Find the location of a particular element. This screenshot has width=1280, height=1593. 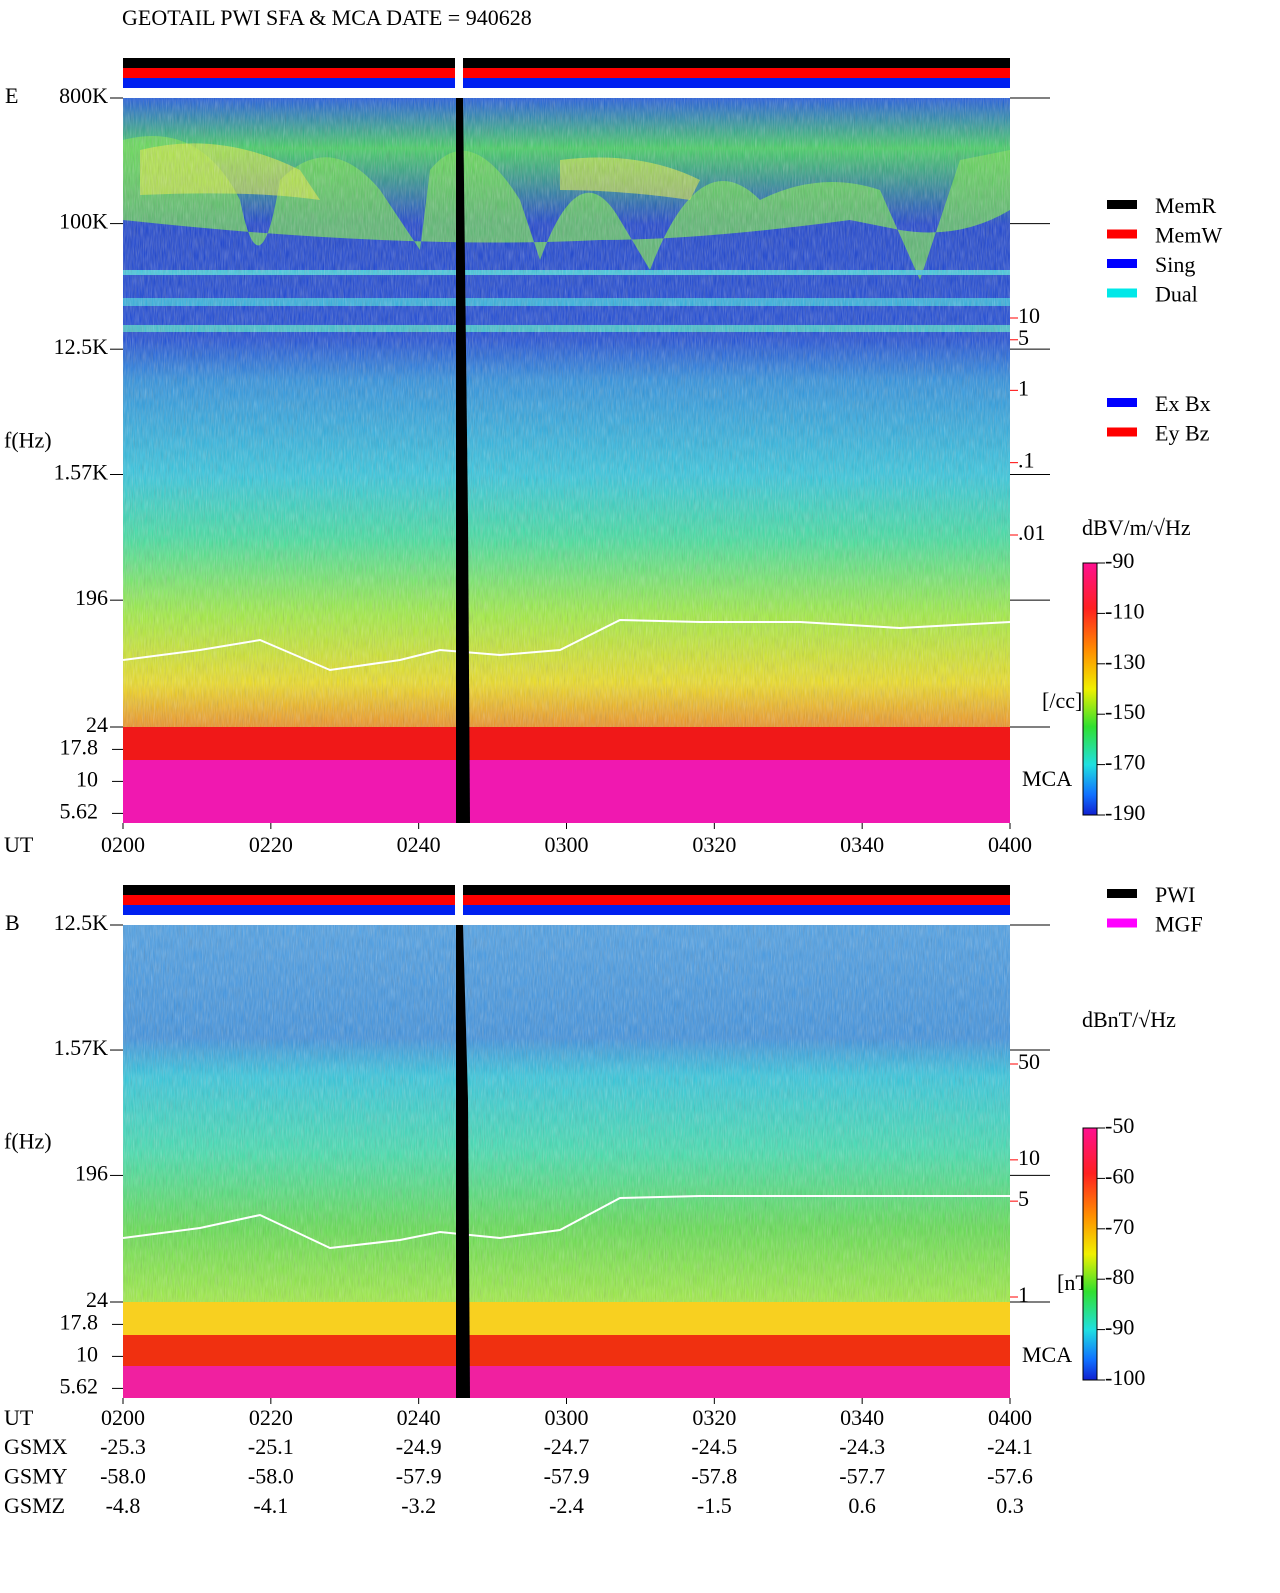

colorbar-tick-label: -50 is located at coordinates (1119, 1125).